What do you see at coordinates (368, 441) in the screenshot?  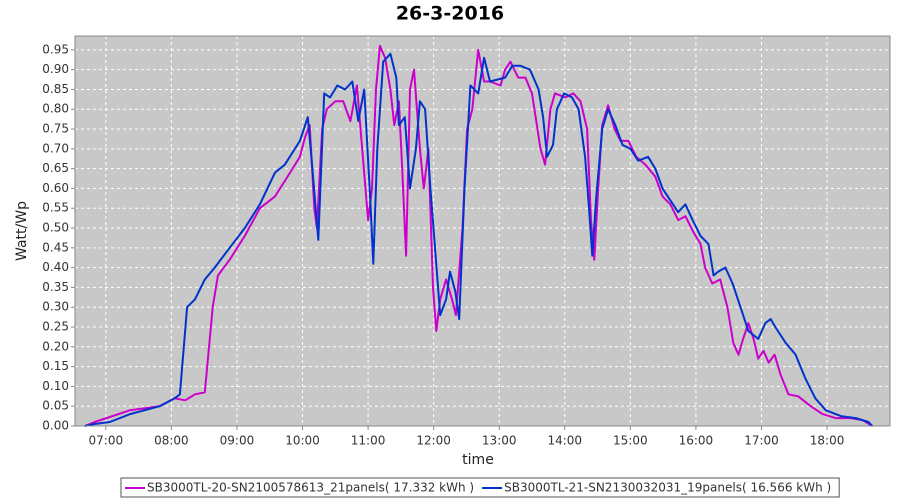 I see `x-tick-label: 11:00` at bounding box center [368, 441].